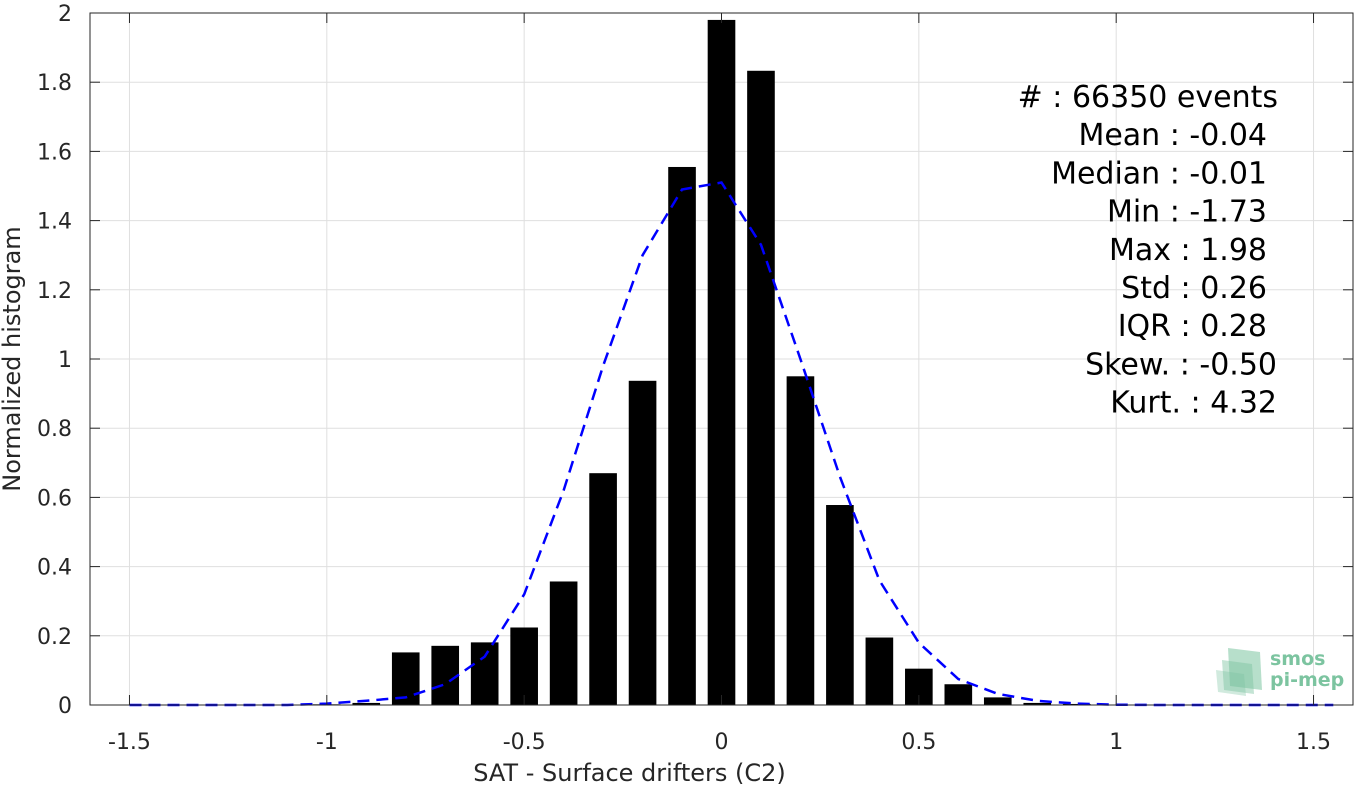 The height and width of the screenshot is (785, 1367). What do you see at coordinates (1194, 288) in the screenshot?
I see `stats-line-std: Std : 0.26` at bounding box center [1194, 288].